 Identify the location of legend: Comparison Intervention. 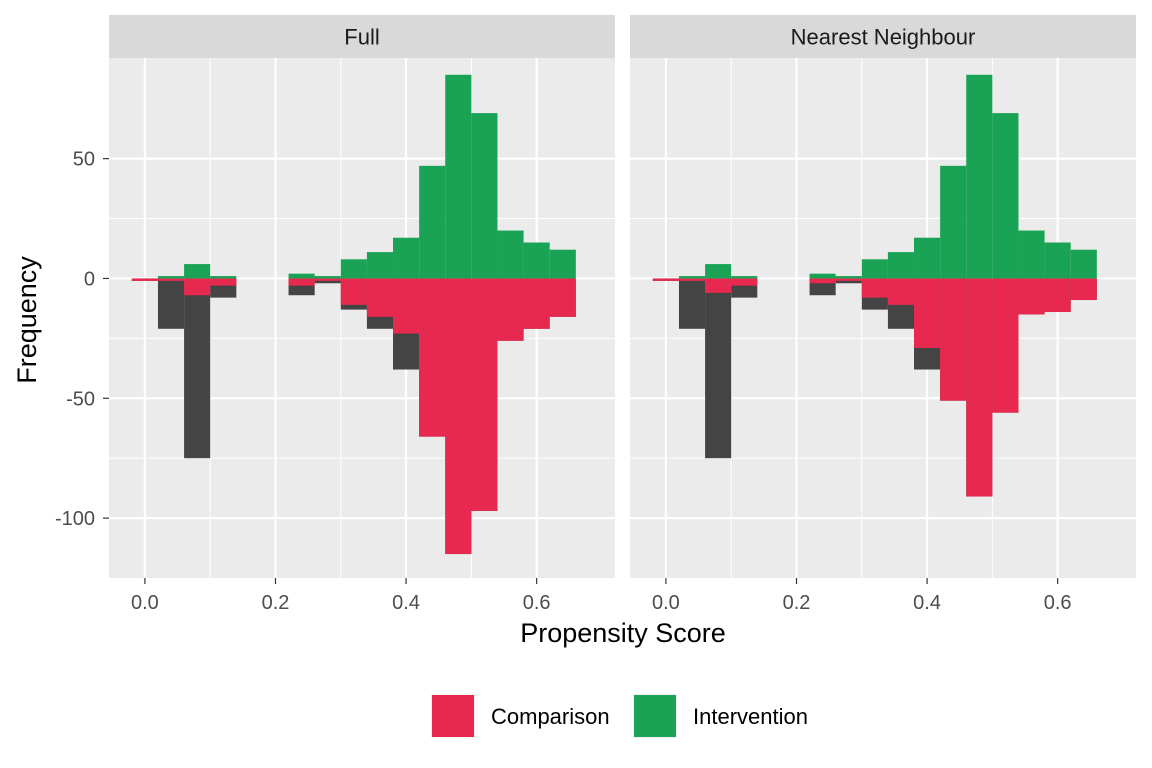
(619, 716).